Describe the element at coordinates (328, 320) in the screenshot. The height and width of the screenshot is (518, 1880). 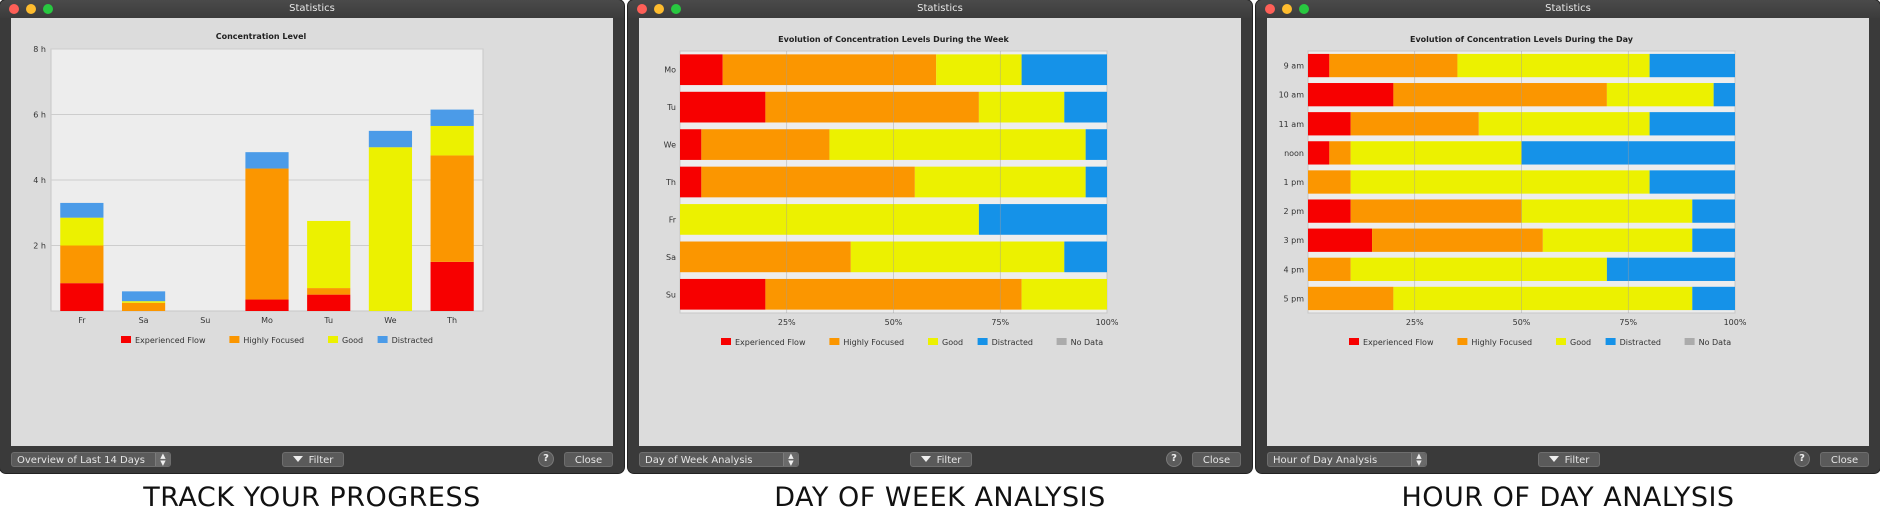
I see `x-tick-label: Tu` at that location.